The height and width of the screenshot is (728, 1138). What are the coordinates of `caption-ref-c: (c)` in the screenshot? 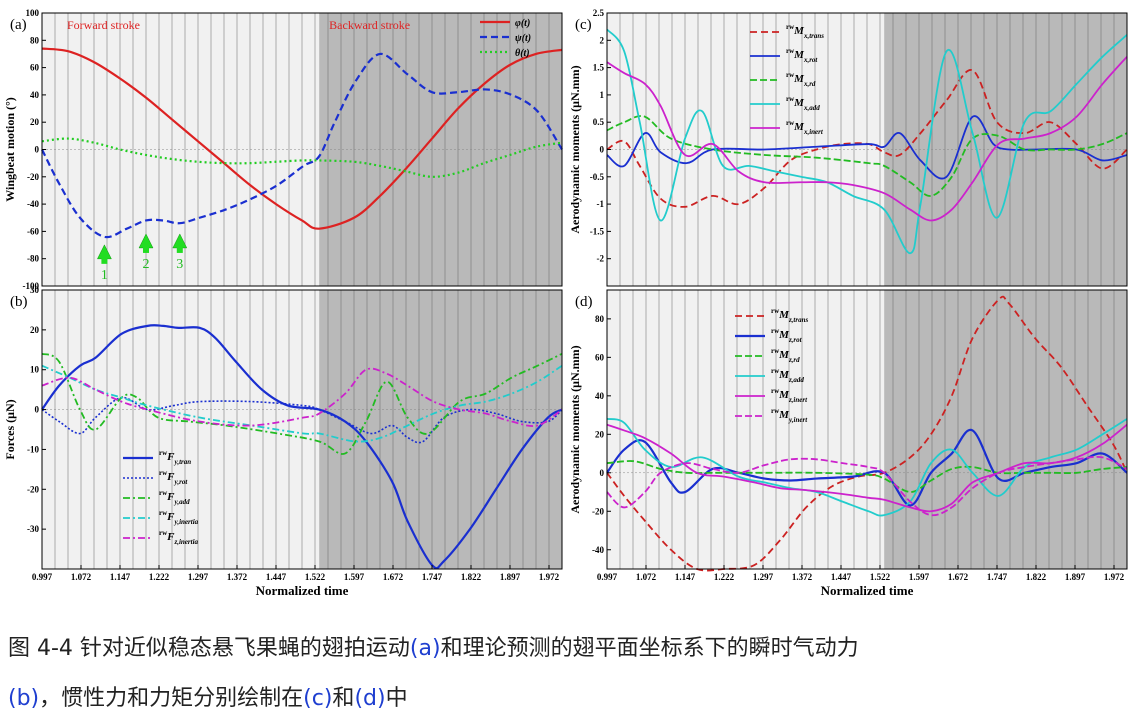 It's located at (318, 698).